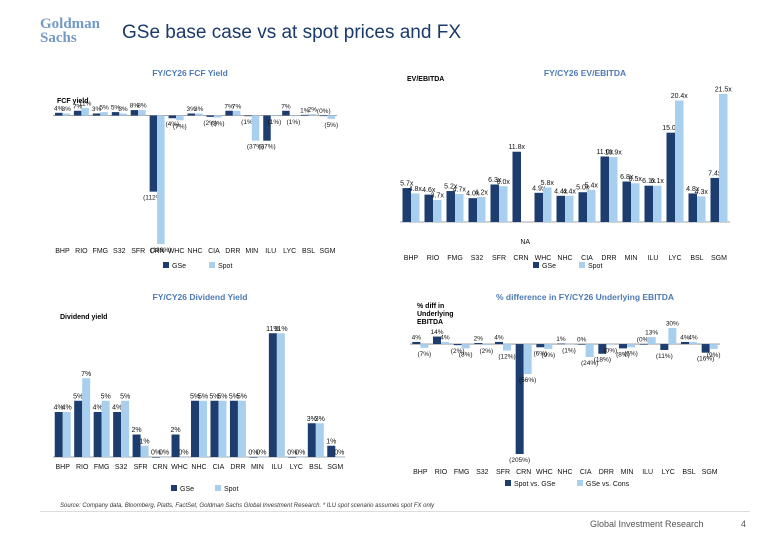 The width and height of the screenshot is (780, 540). Describe the element at coordinates (631, 353) in the screenshot. I see `data-label: (6%)` at that location.